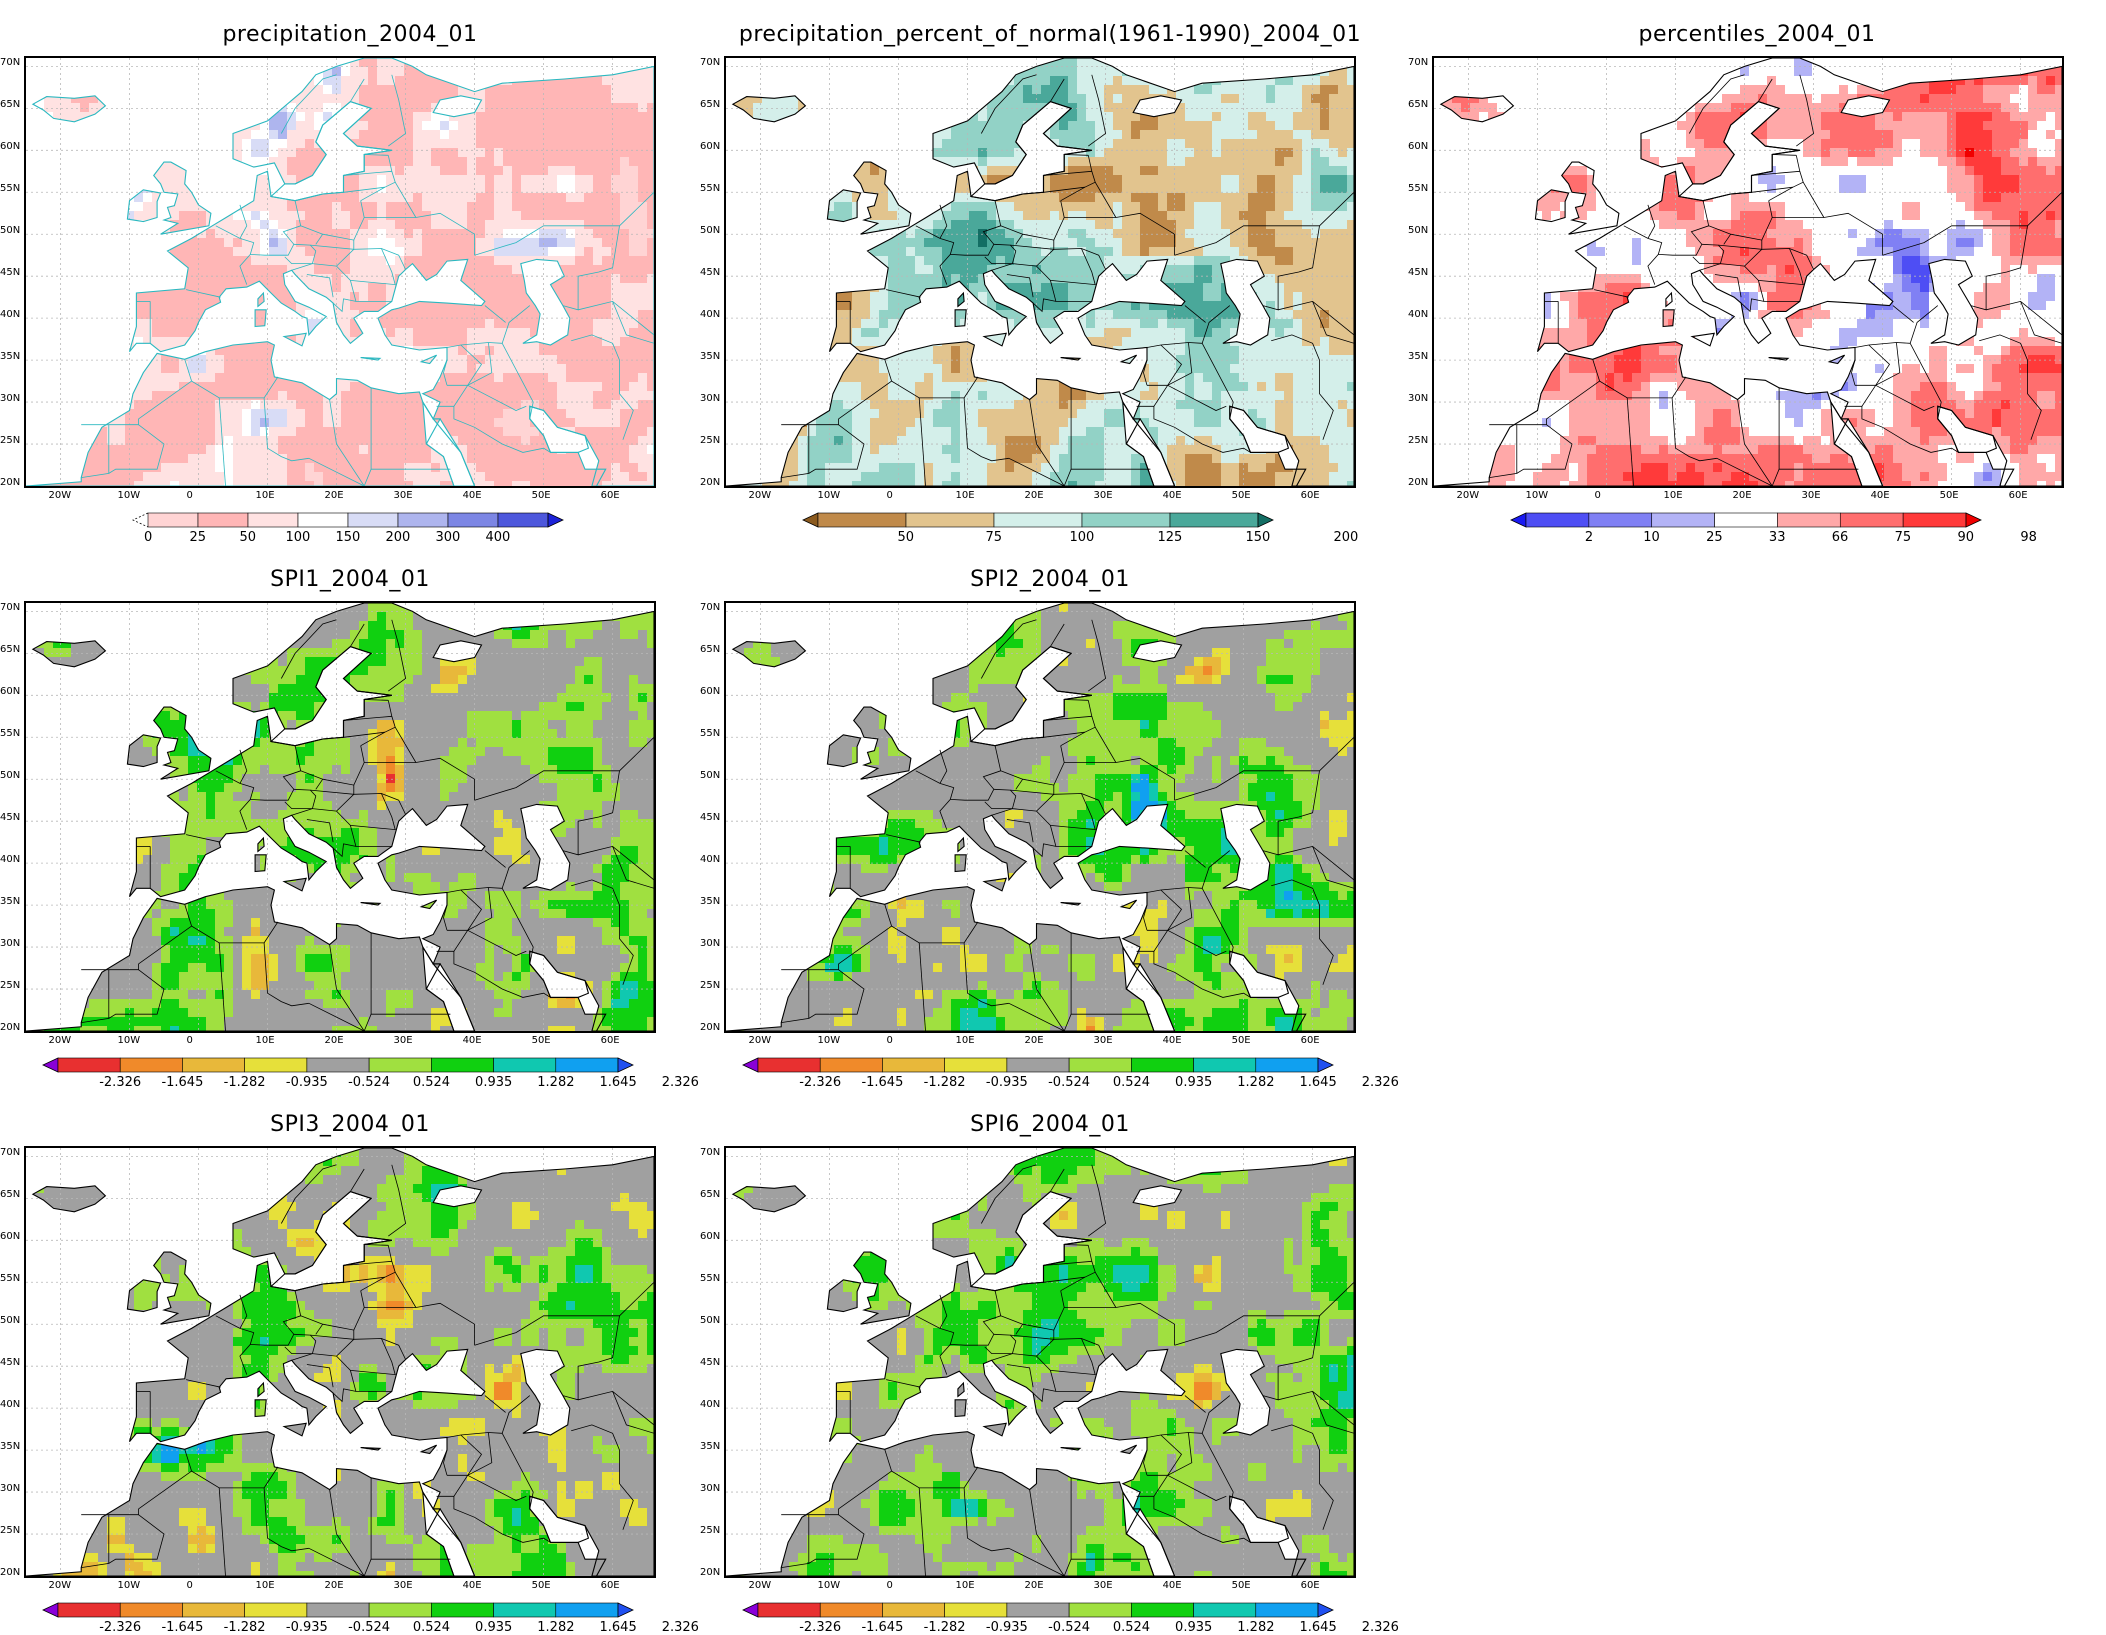 The height and width of the screenshot is (1635, 2106). What do you see at coordinates (1265, 520) in the screenshot?
I see `colorbar-over-triangle` at bounding box center [1265, 520].